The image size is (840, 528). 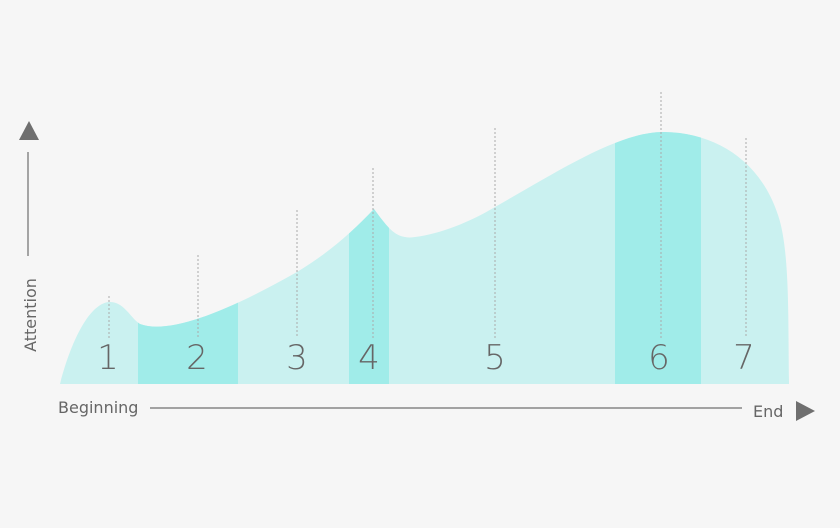 I want to click on segment-5-label: 5, so click(x=495, y=358).